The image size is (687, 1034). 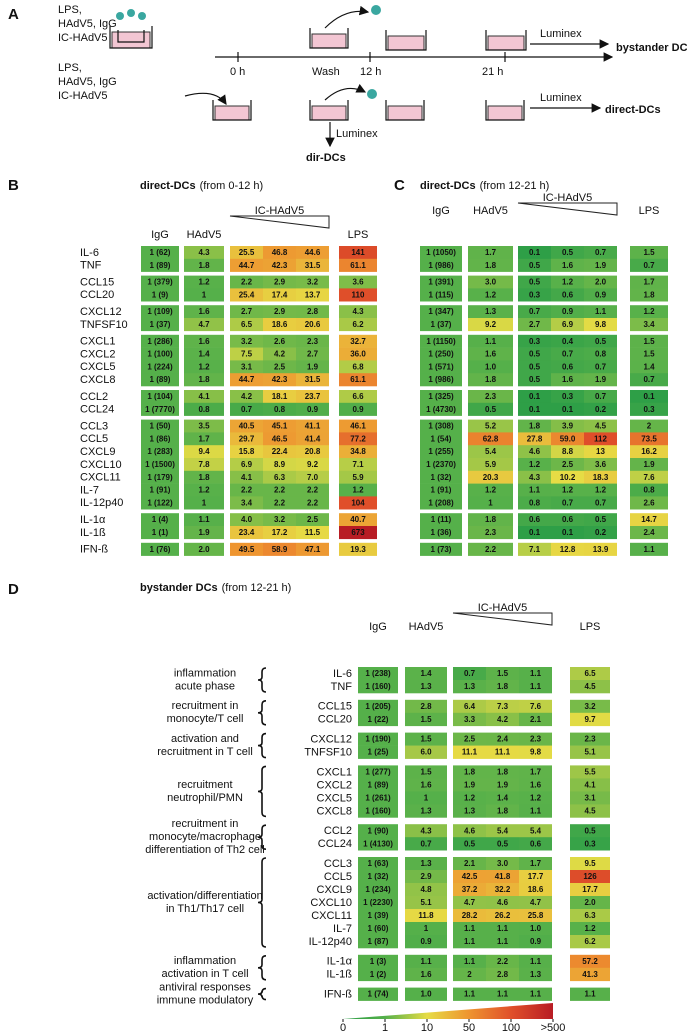 I want to click on cytokine-label: CCL3, so click(x=94, y=426).